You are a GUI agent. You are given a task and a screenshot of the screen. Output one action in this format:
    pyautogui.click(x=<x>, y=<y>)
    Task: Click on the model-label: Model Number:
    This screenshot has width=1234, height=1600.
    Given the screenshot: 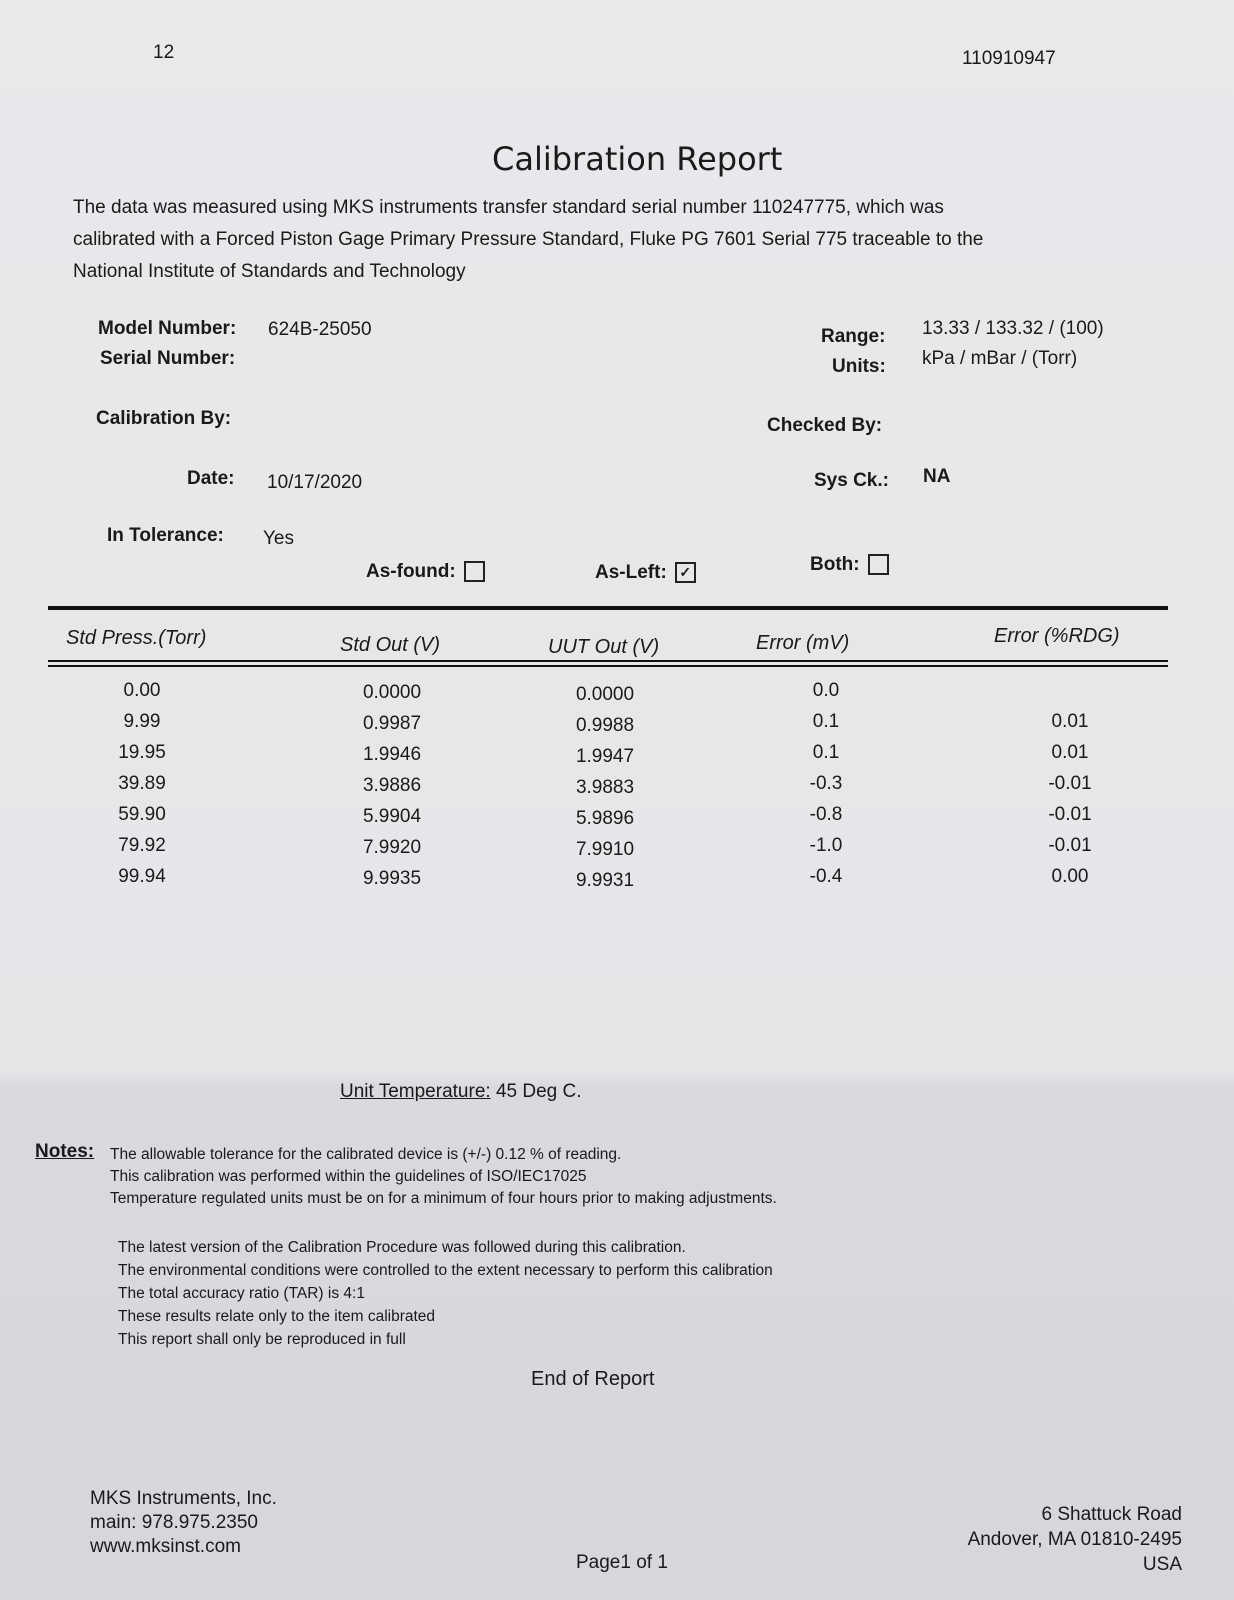 What is the action you would take?
    pyautogui.click(x=167, y=328)
    